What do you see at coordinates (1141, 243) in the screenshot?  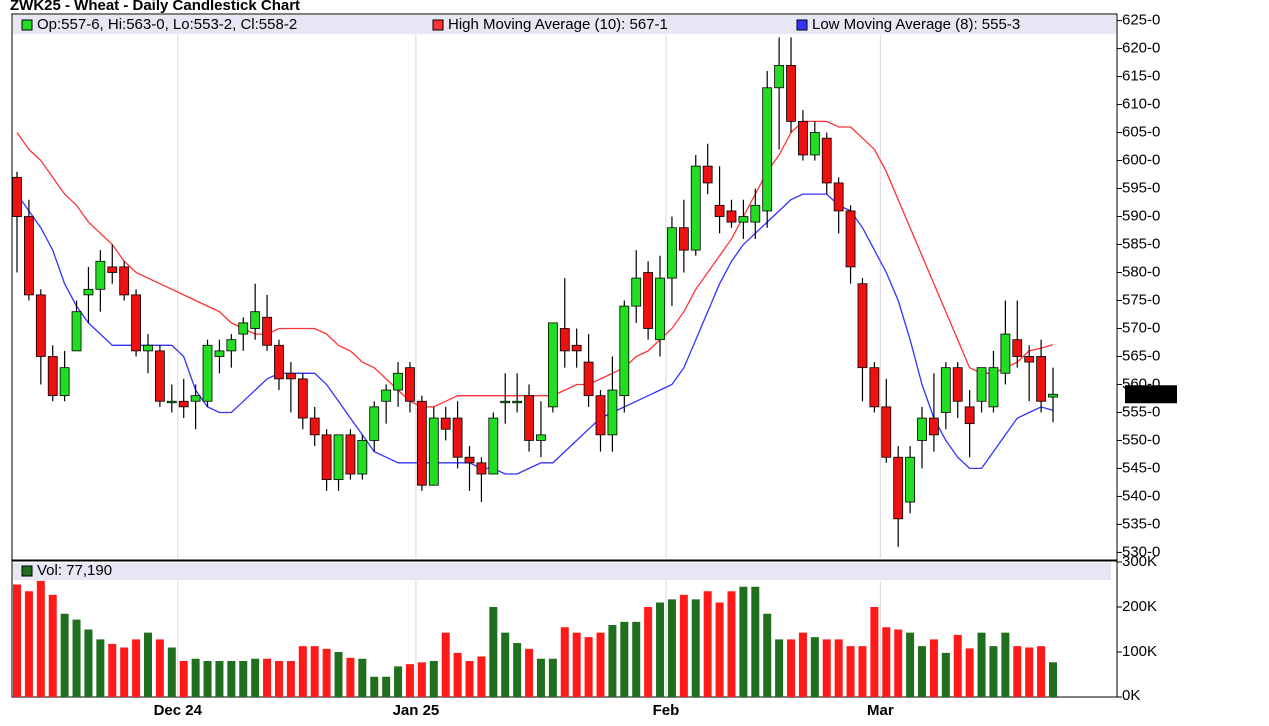 I see `y-tick-label: 585-0` at bounding box center [1141, 243].